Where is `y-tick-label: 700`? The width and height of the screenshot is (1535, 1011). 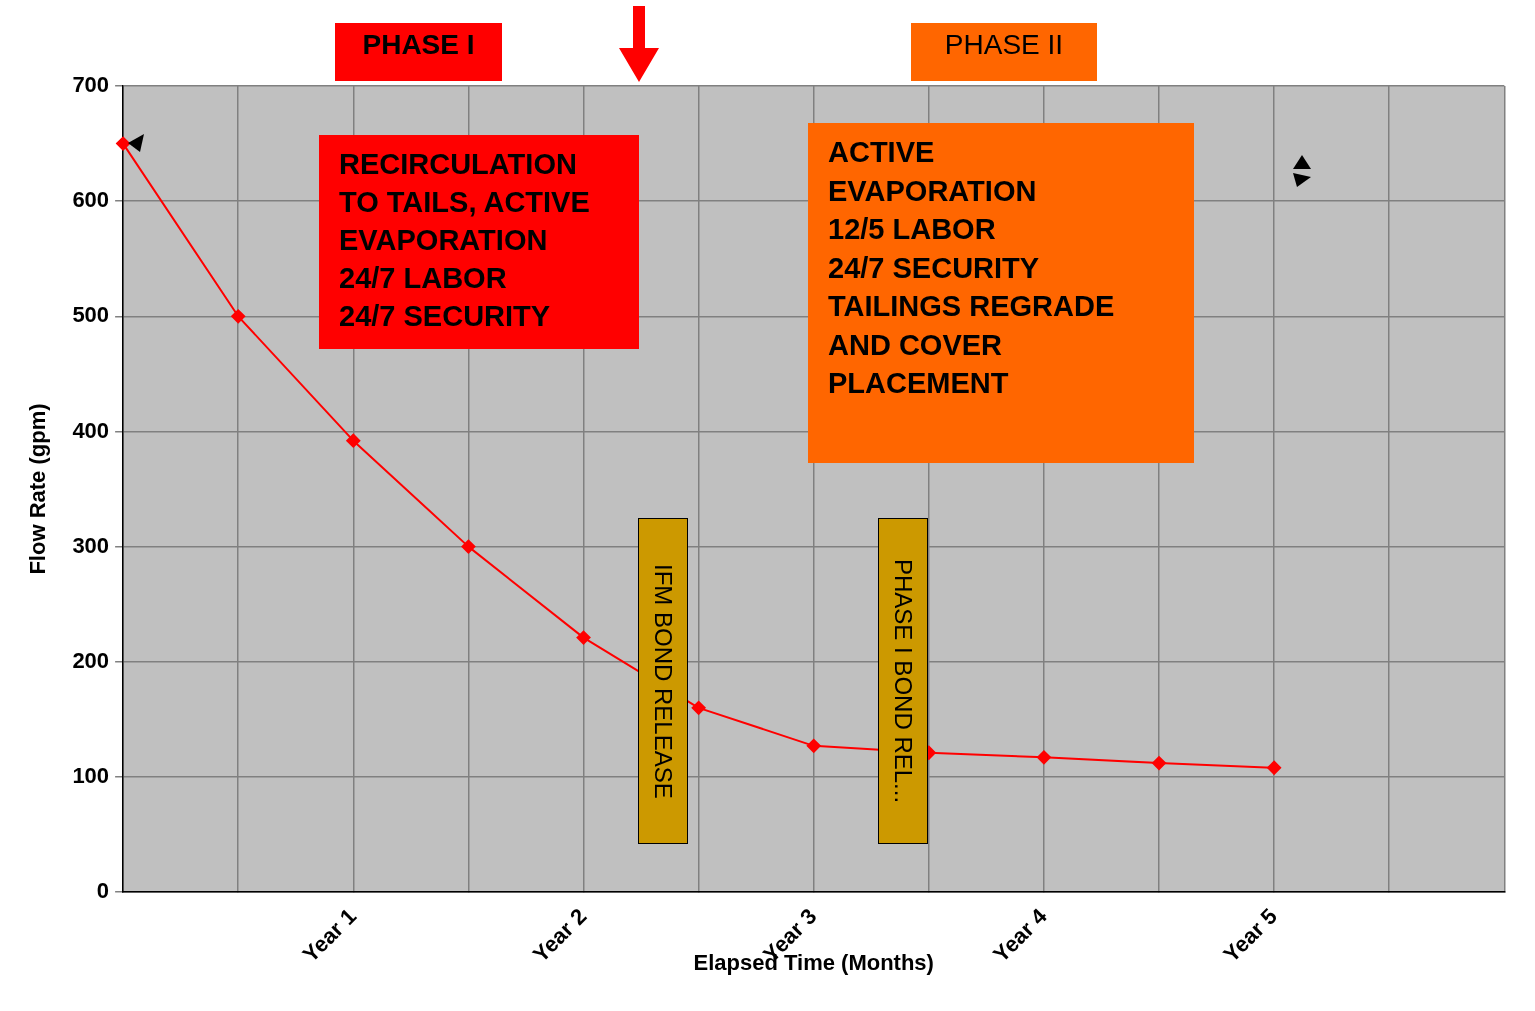
y-tick-label: 700 is located at coordinates (91, 85).